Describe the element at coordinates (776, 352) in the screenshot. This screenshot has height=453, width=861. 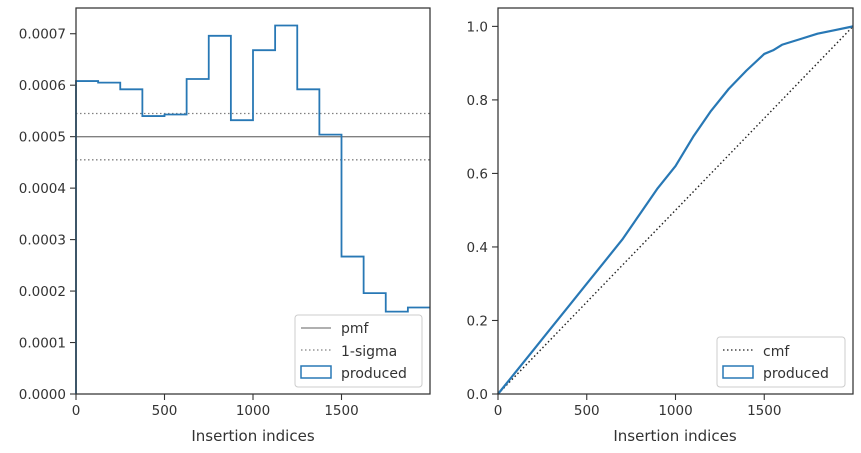
I see `legend-cmf-label: cmf` at that location.